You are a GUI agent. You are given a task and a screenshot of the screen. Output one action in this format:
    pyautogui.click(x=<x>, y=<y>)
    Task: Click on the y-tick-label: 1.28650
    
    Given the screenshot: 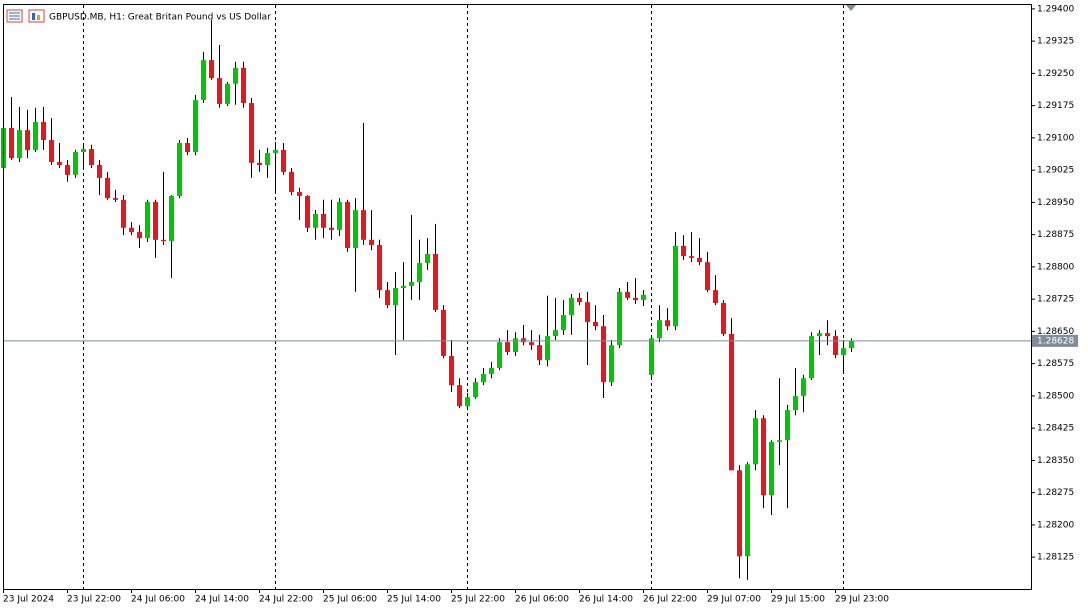 What is the action you would take?
    pyautogui.click(x=1055, y=332)
    